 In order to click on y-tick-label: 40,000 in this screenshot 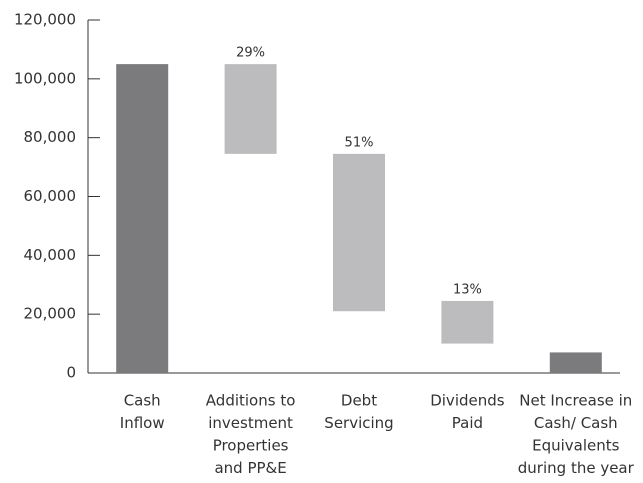, I will do `click(50, 255)`.